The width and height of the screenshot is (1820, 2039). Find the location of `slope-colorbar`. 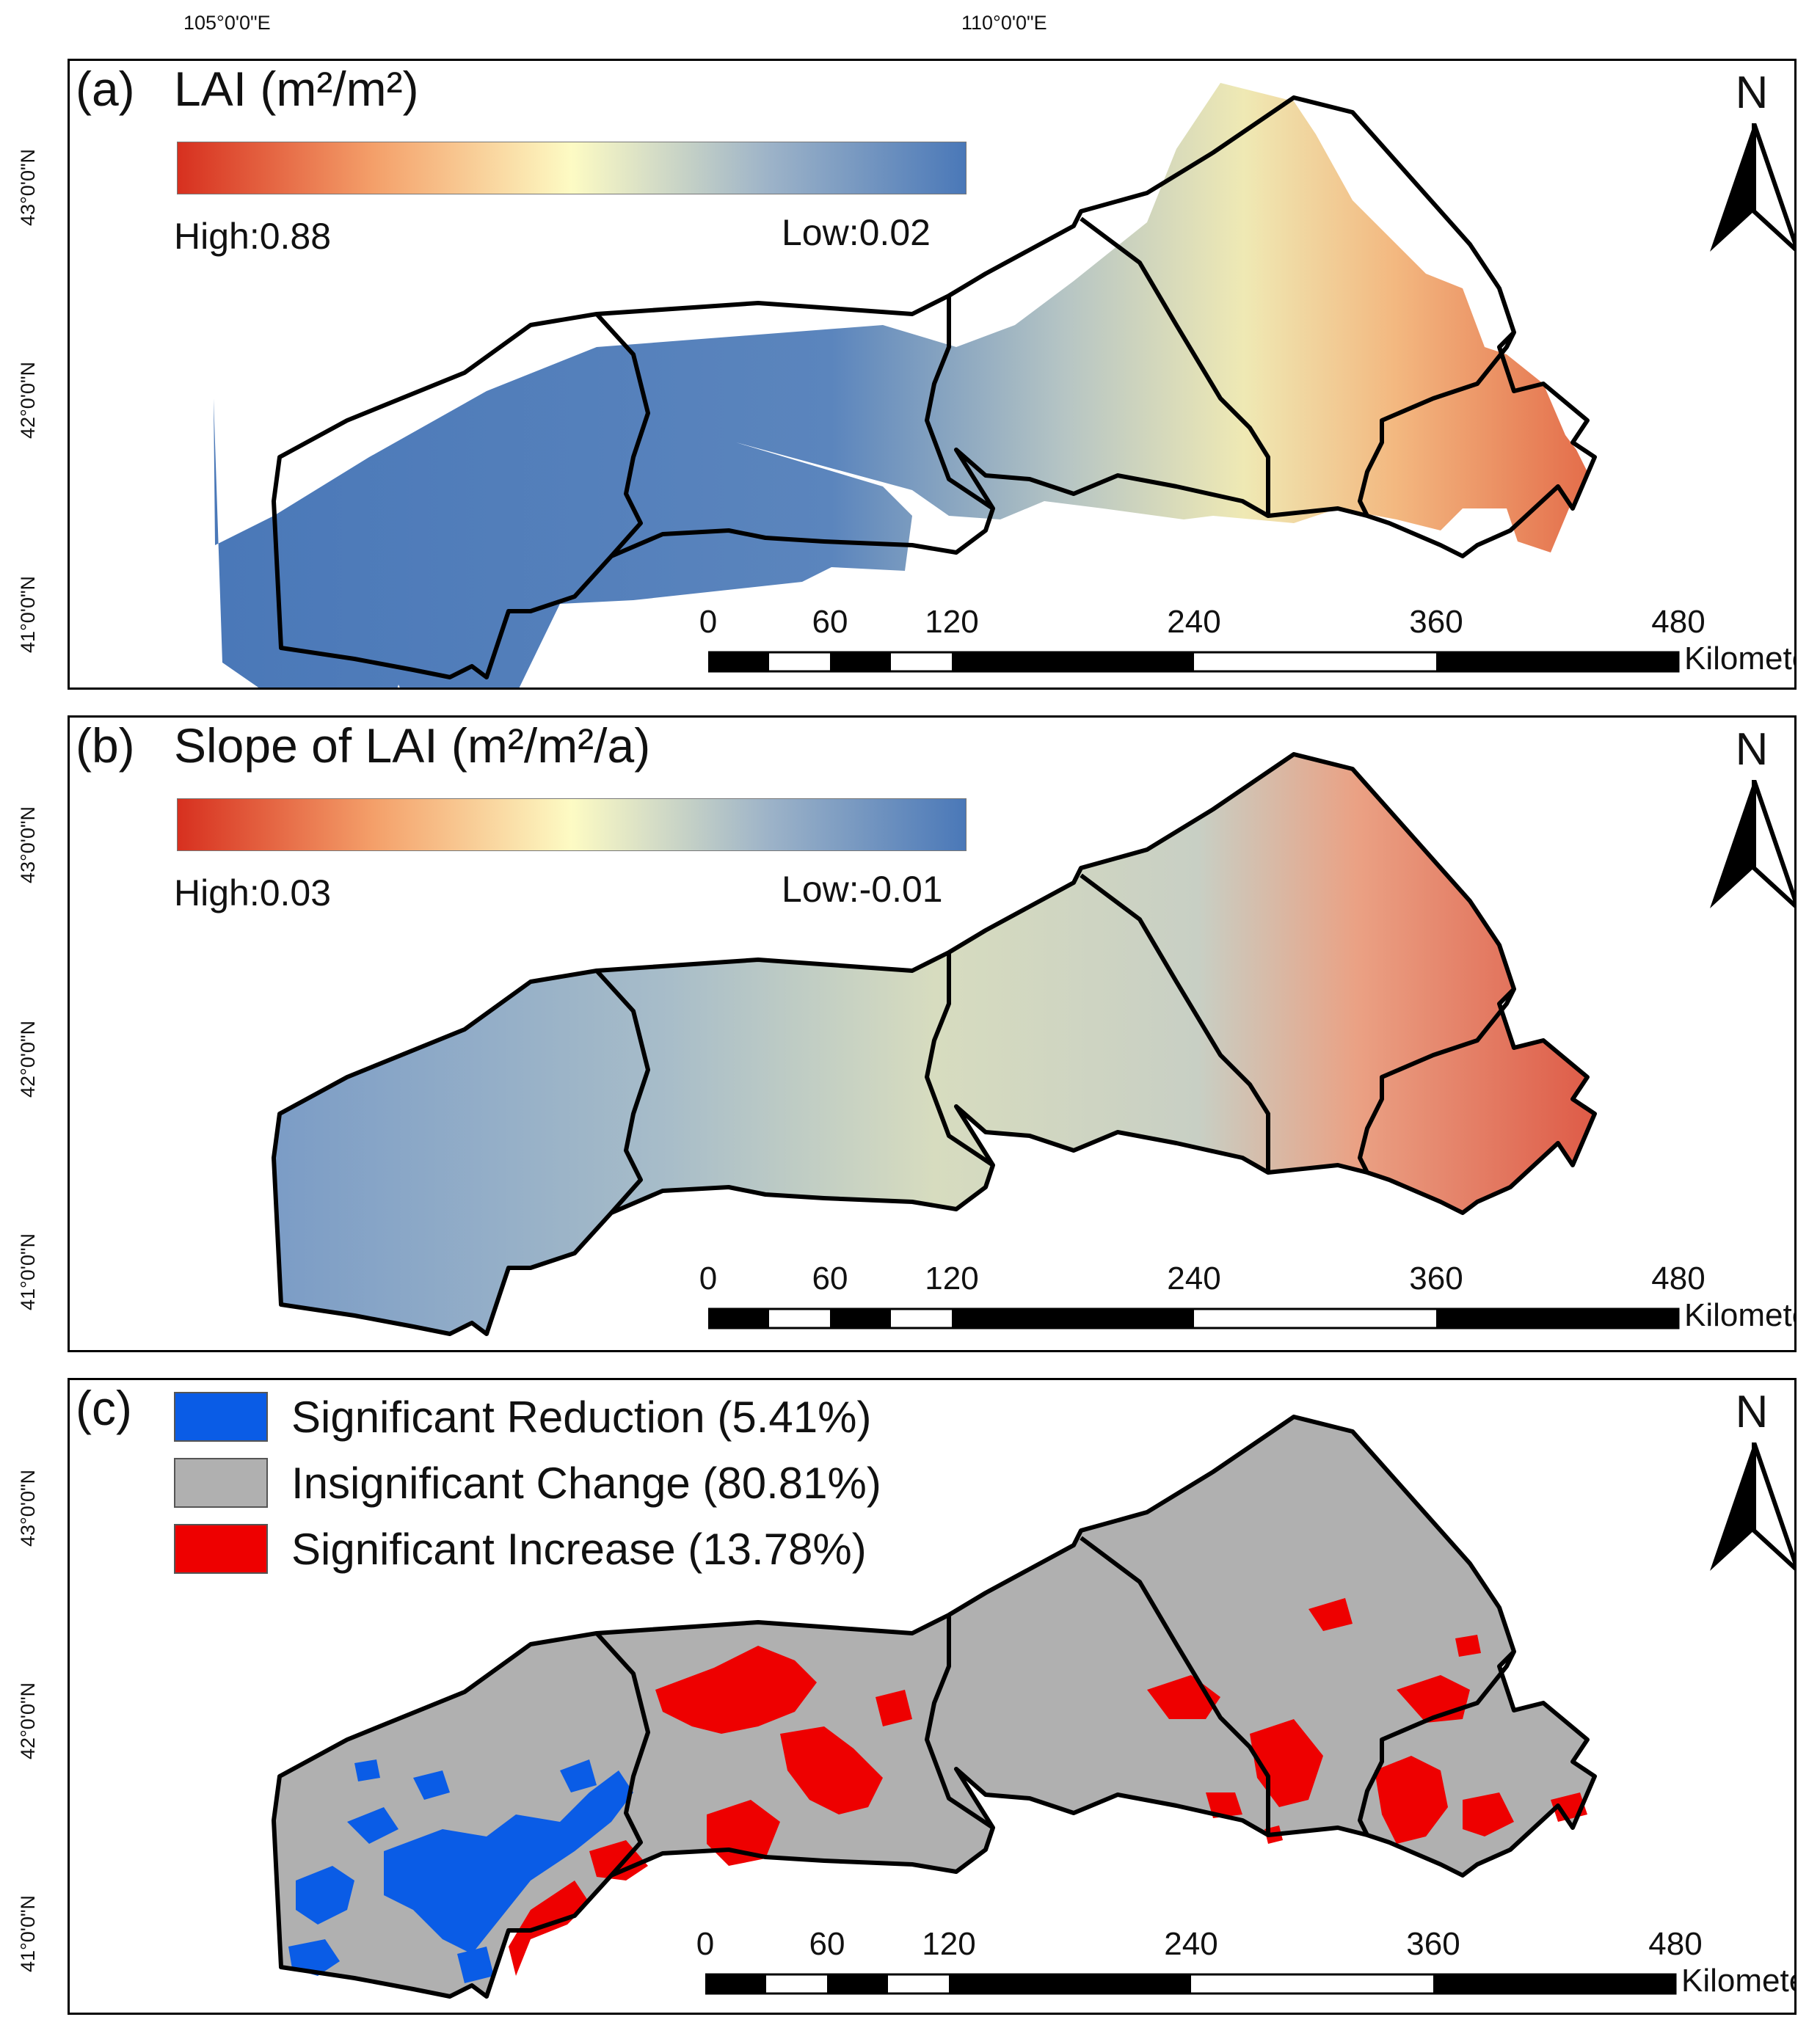

slope-colorbar is located at coordinates (572, 824).